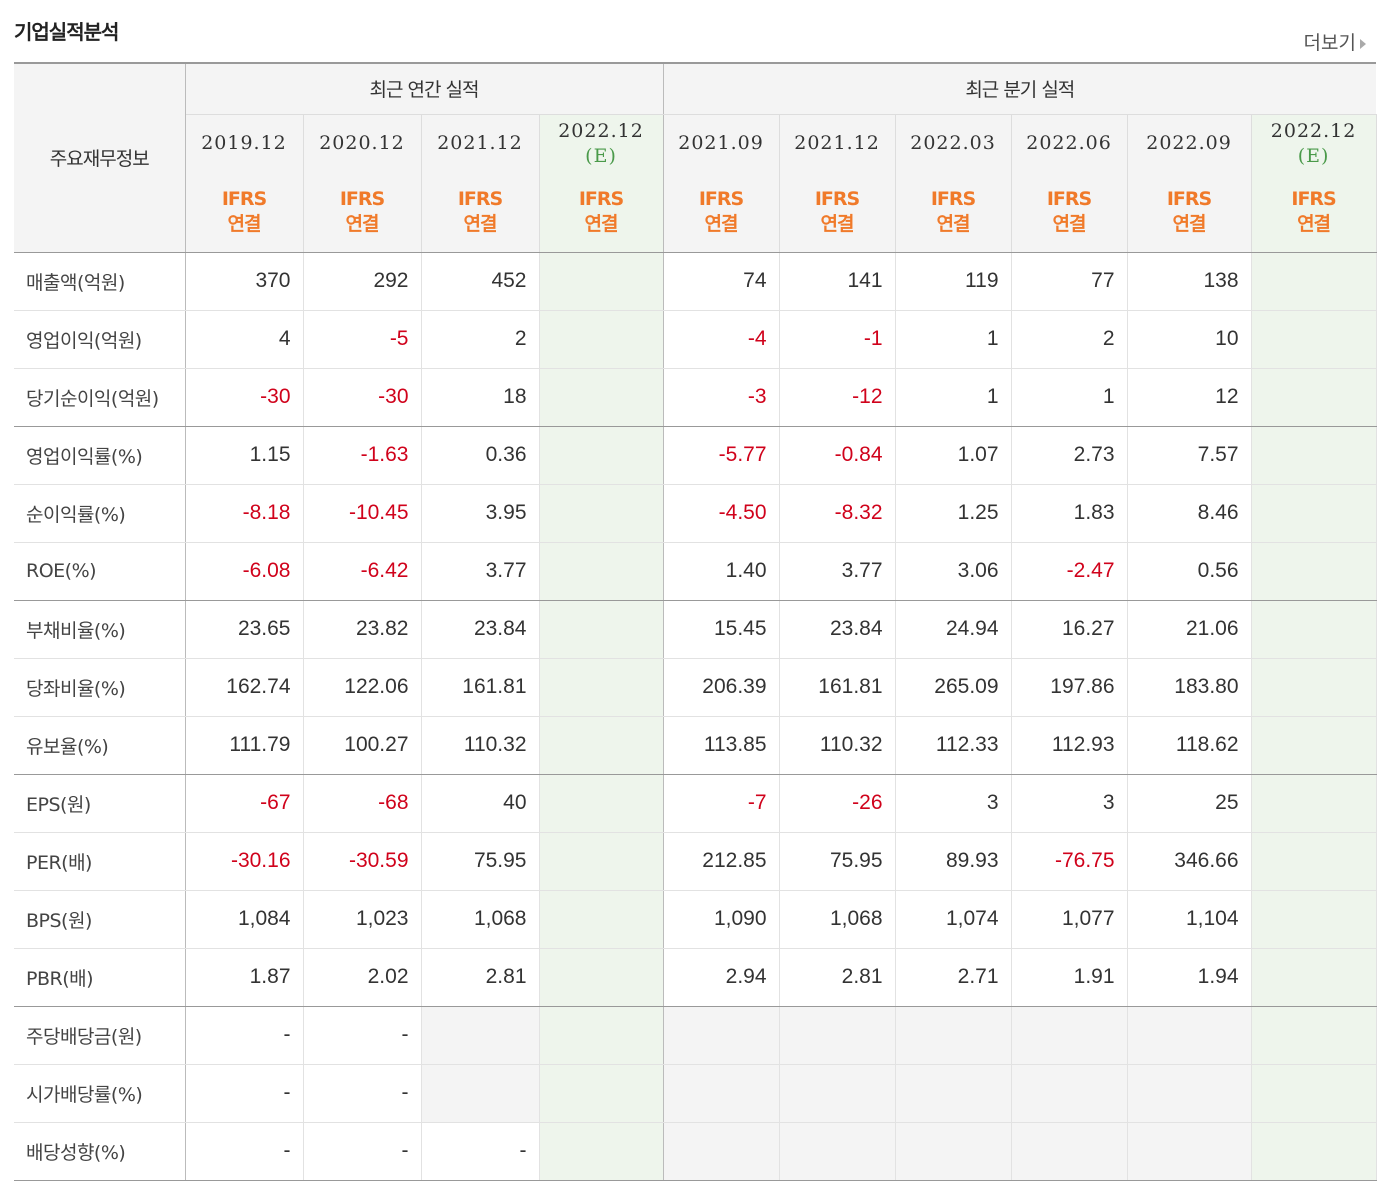  What do you see at coordinates (244, 687) in the screenshot?
I see `table-cell: 162.74` at bounding box center [244, 687].